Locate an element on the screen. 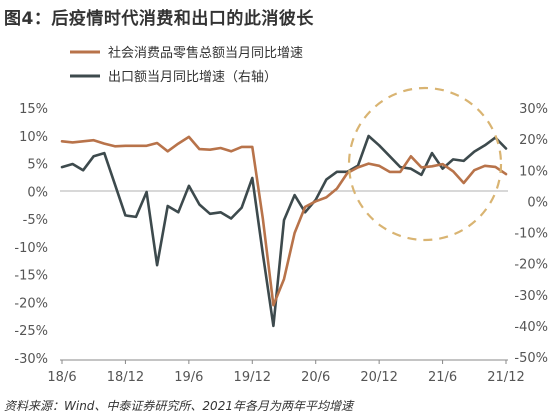 Image resolution: width=550 pixels, height=419 pixels. left-tick-label: -15% is located at coordinates (31, 276).